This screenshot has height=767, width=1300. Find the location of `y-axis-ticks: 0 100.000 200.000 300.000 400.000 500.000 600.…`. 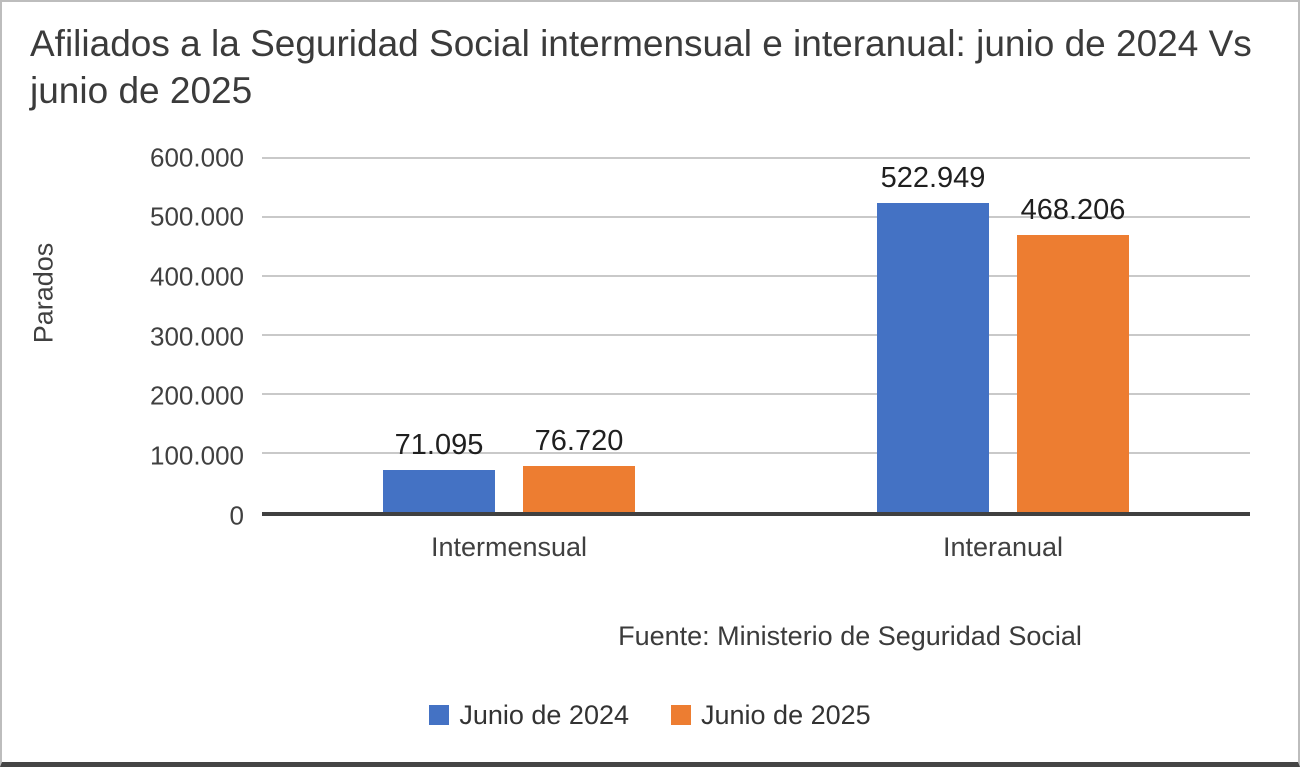

y-axis-ticks: 0 100.000 200.000 300.000 400.000 500.000 600.… is located at coordinates (138, 336).